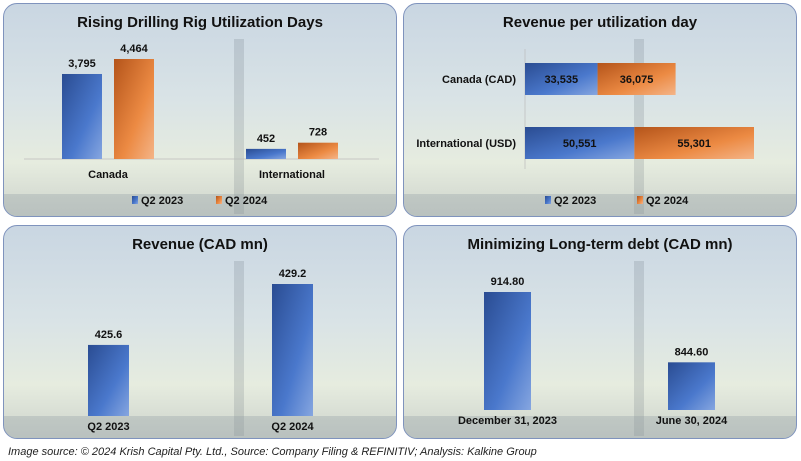 The height and width of the screenshot is (461, 801). Describe the element at coordinates (293, 274) in the screenshot. I see `data-label: 429.2` at that location.